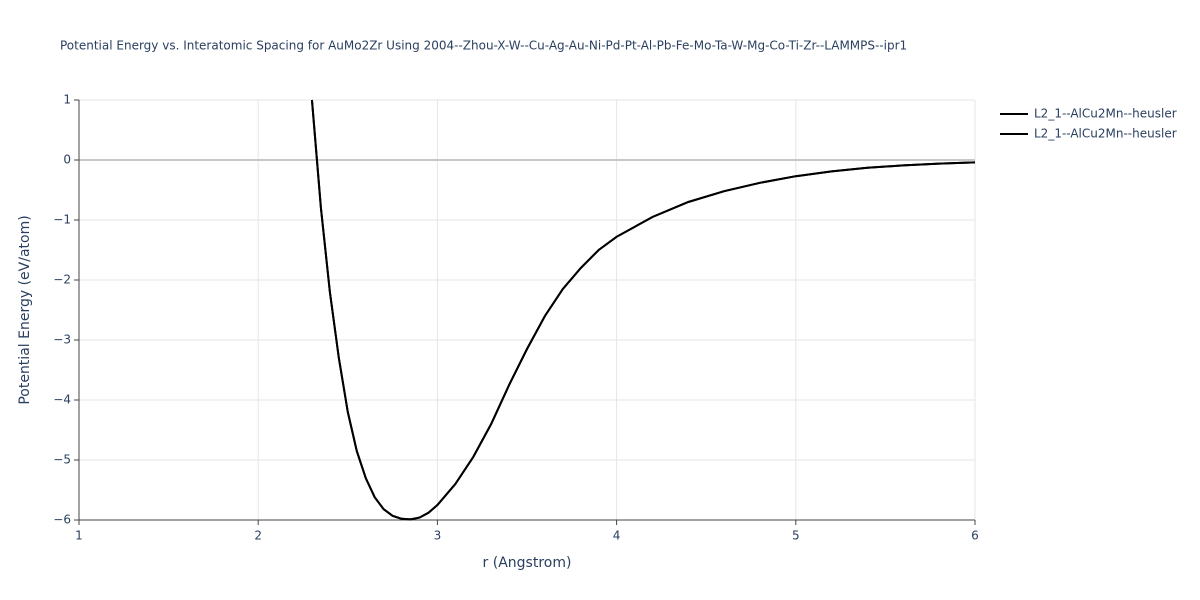 Image resolution: width=1200 pixels, height=600 pixels. What do you see at coordinates (67, 100) in the screenshot?
I see `y-tick-label: 1` at bounding box center [67, 100].